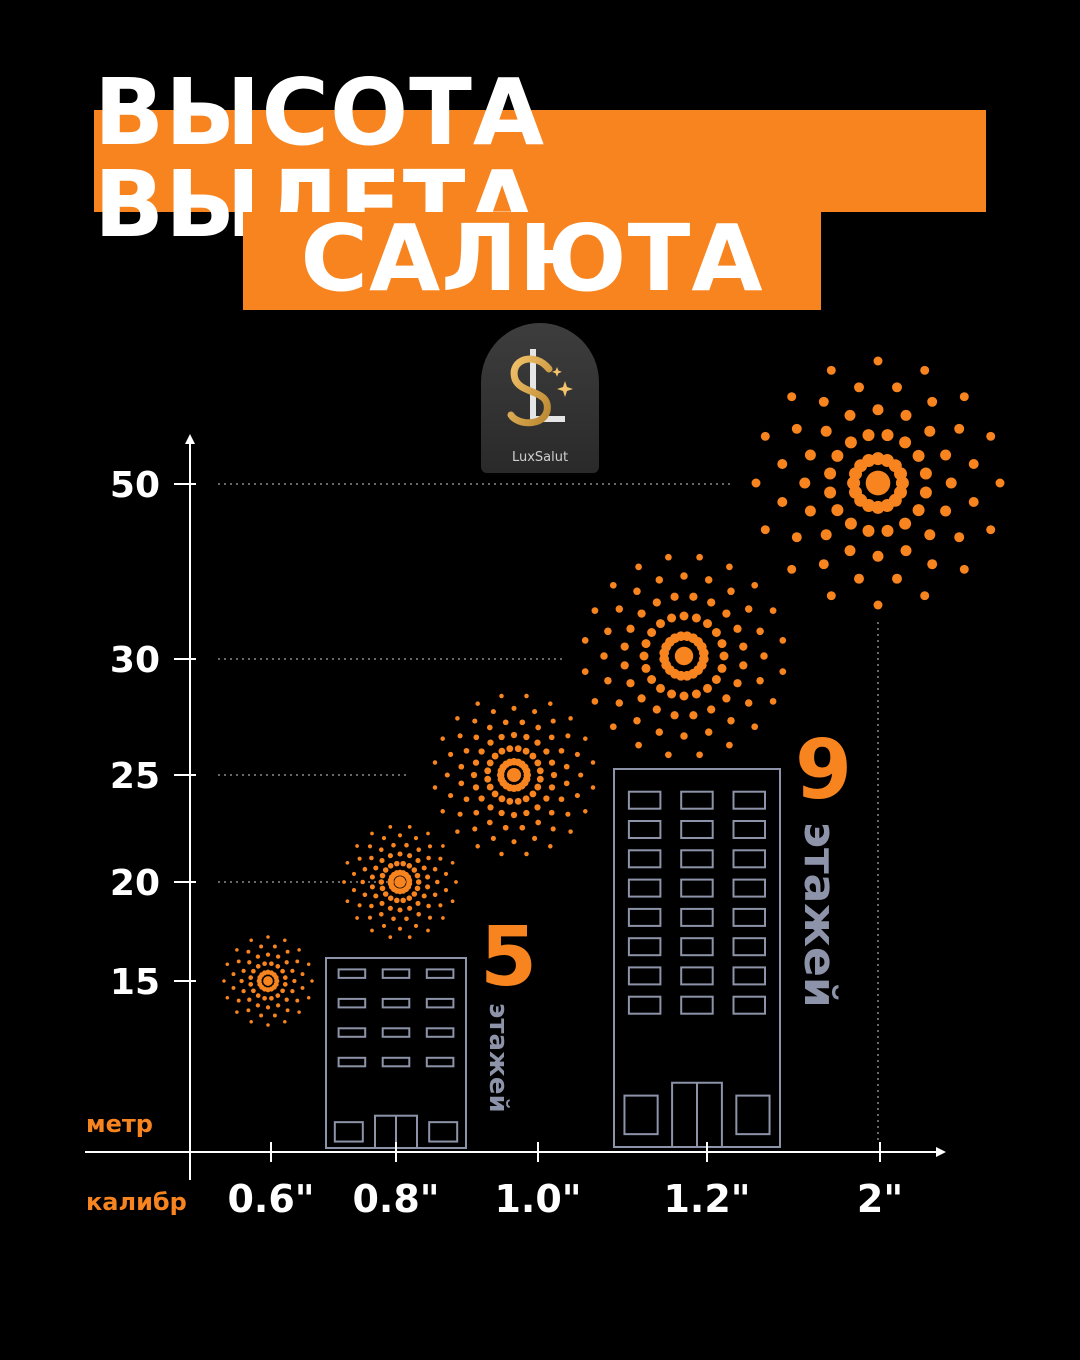  Describe the element at coordinates (540, 398) in the screenshot. I see `logo: LuxSalut` at that location.